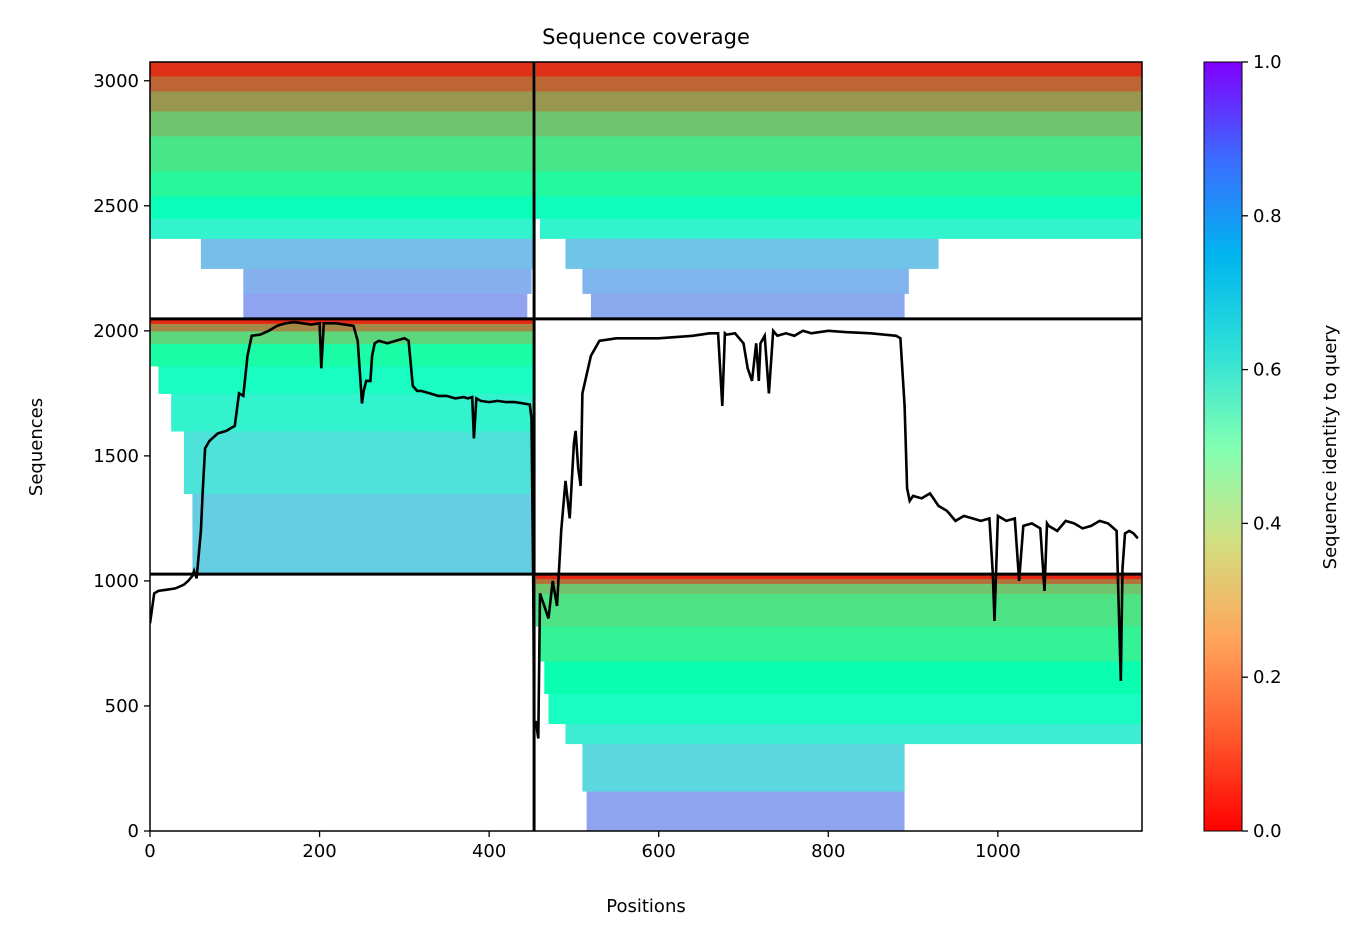 This screenshot has width=1364, height=943. What do you see at coordinates (1330, 446) in the screenshot?
I see `colorbar-label: Sequence identity to query` at bounding box center [1330, 446].